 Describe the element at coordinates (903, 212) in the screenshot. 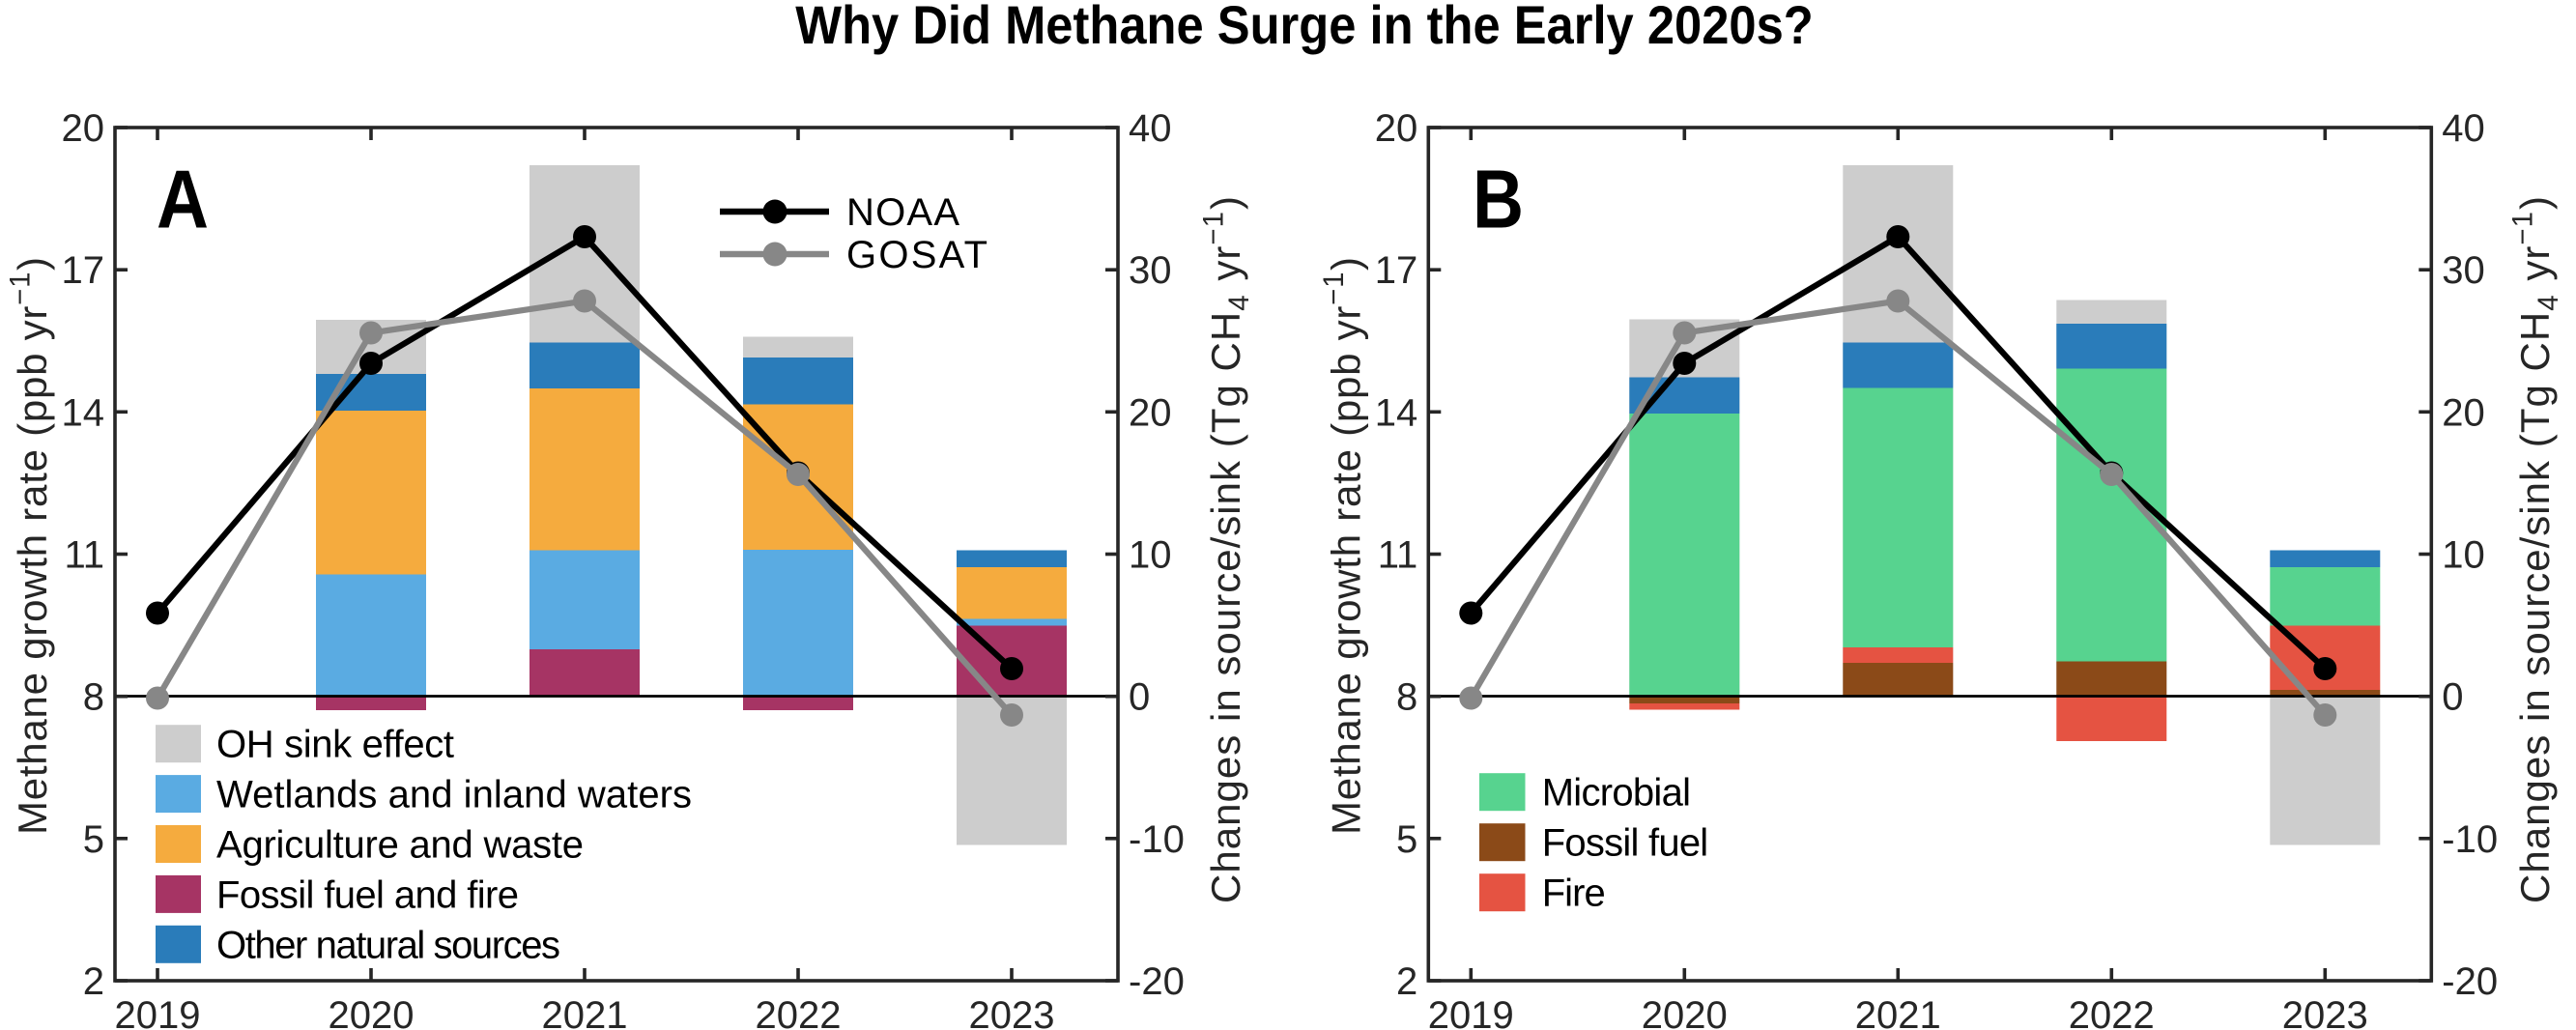

I see `svg-text: NOAA` at that location.